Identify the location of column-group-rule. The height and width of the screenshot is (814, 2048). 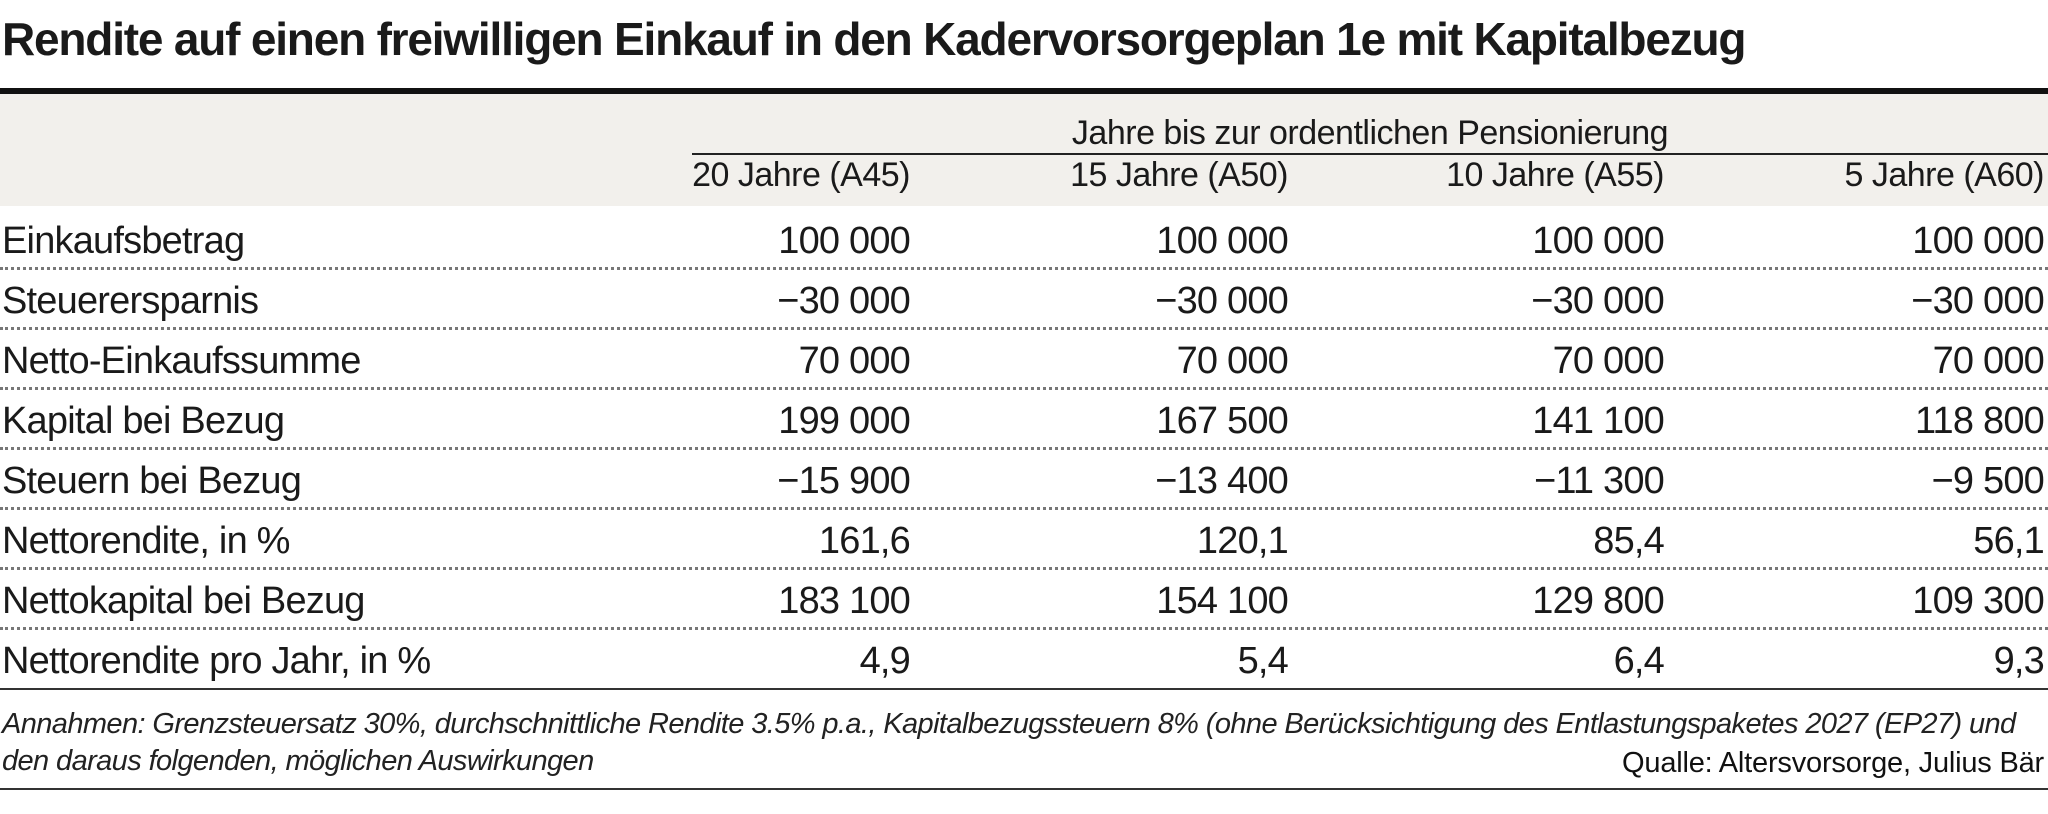
(1370, 154).